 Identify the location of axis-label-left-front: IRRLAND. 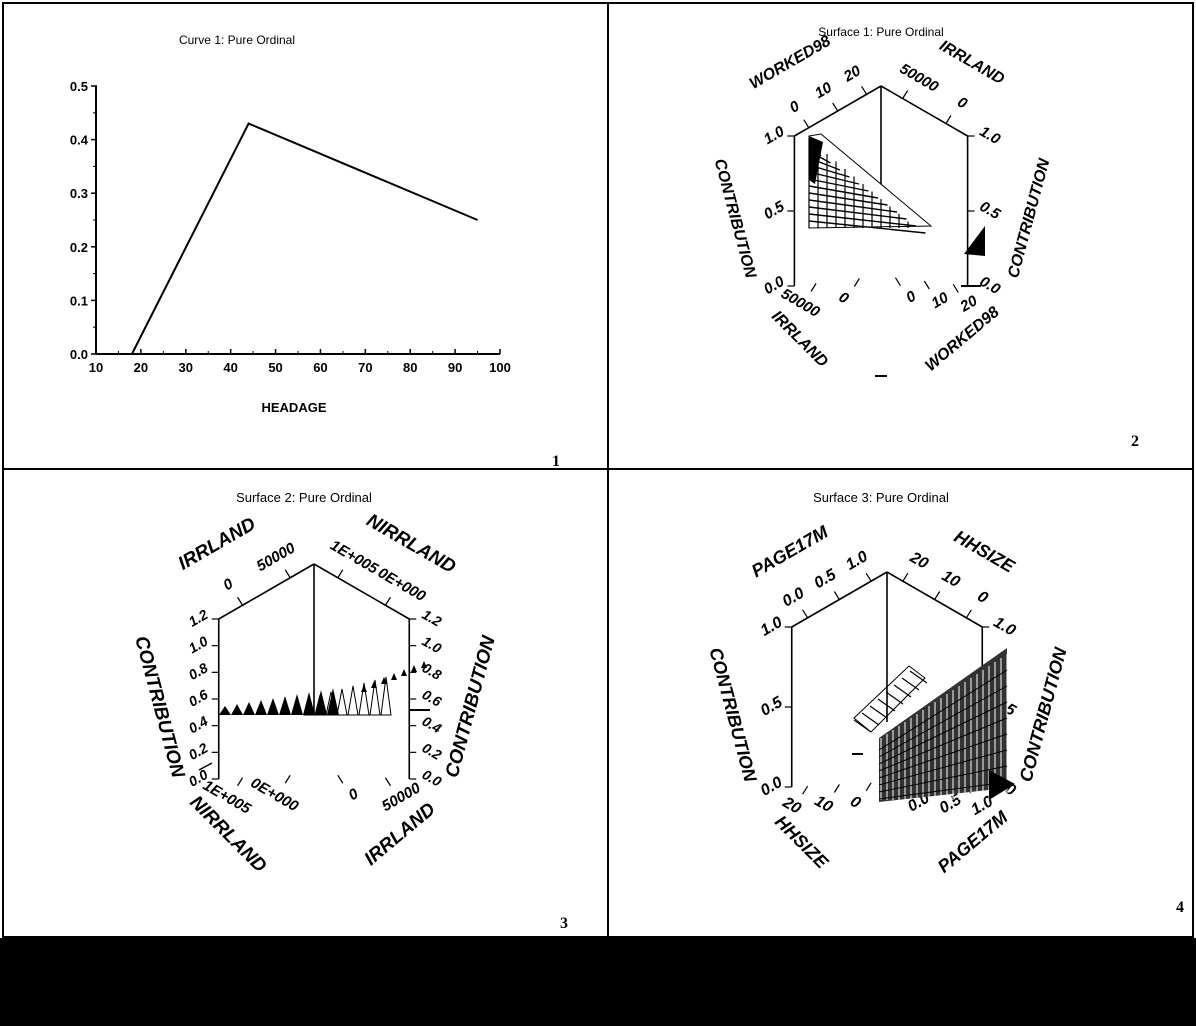
(799, 339).